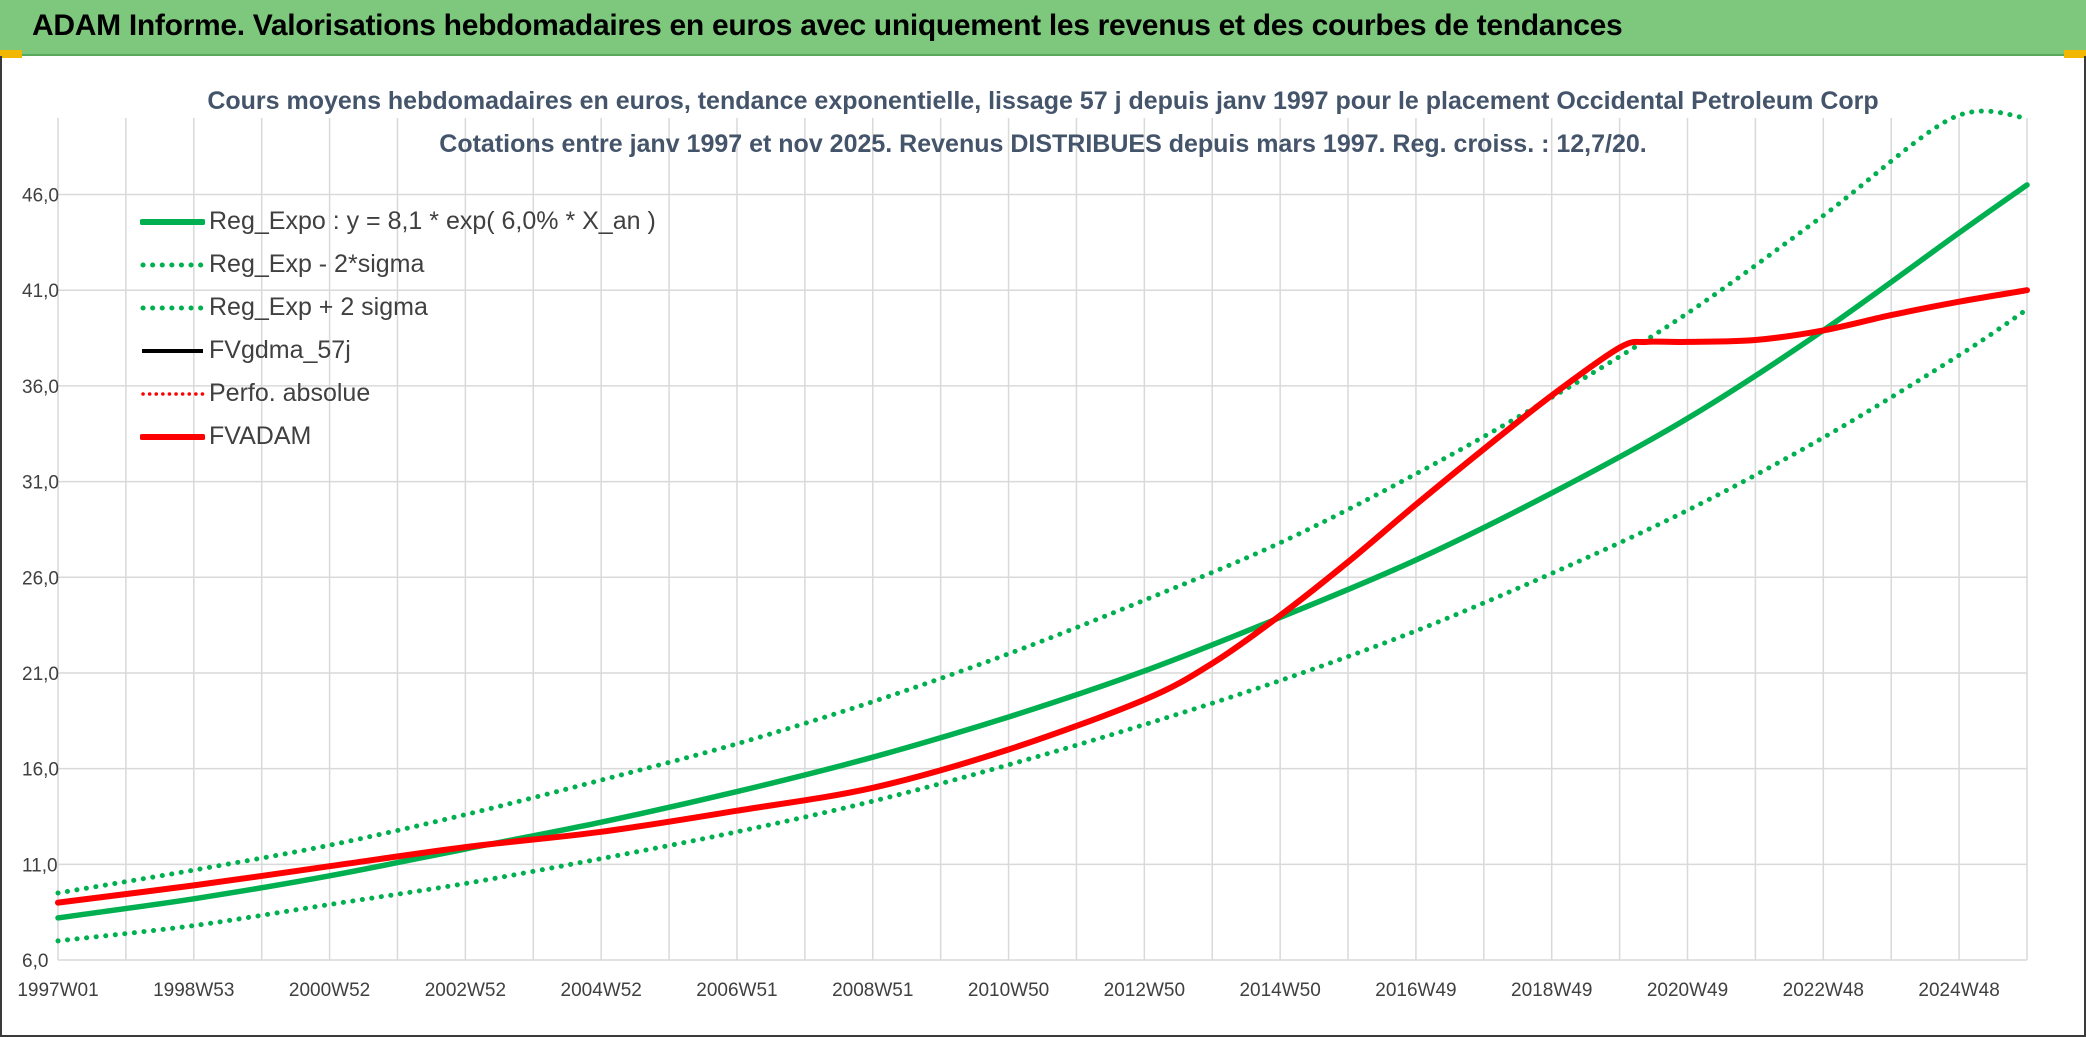 The image size is (2086, 1037). Describe the element at coordinates (601, 990) in the screenshot. I see `x-tick-label: 2004W52` at that location.